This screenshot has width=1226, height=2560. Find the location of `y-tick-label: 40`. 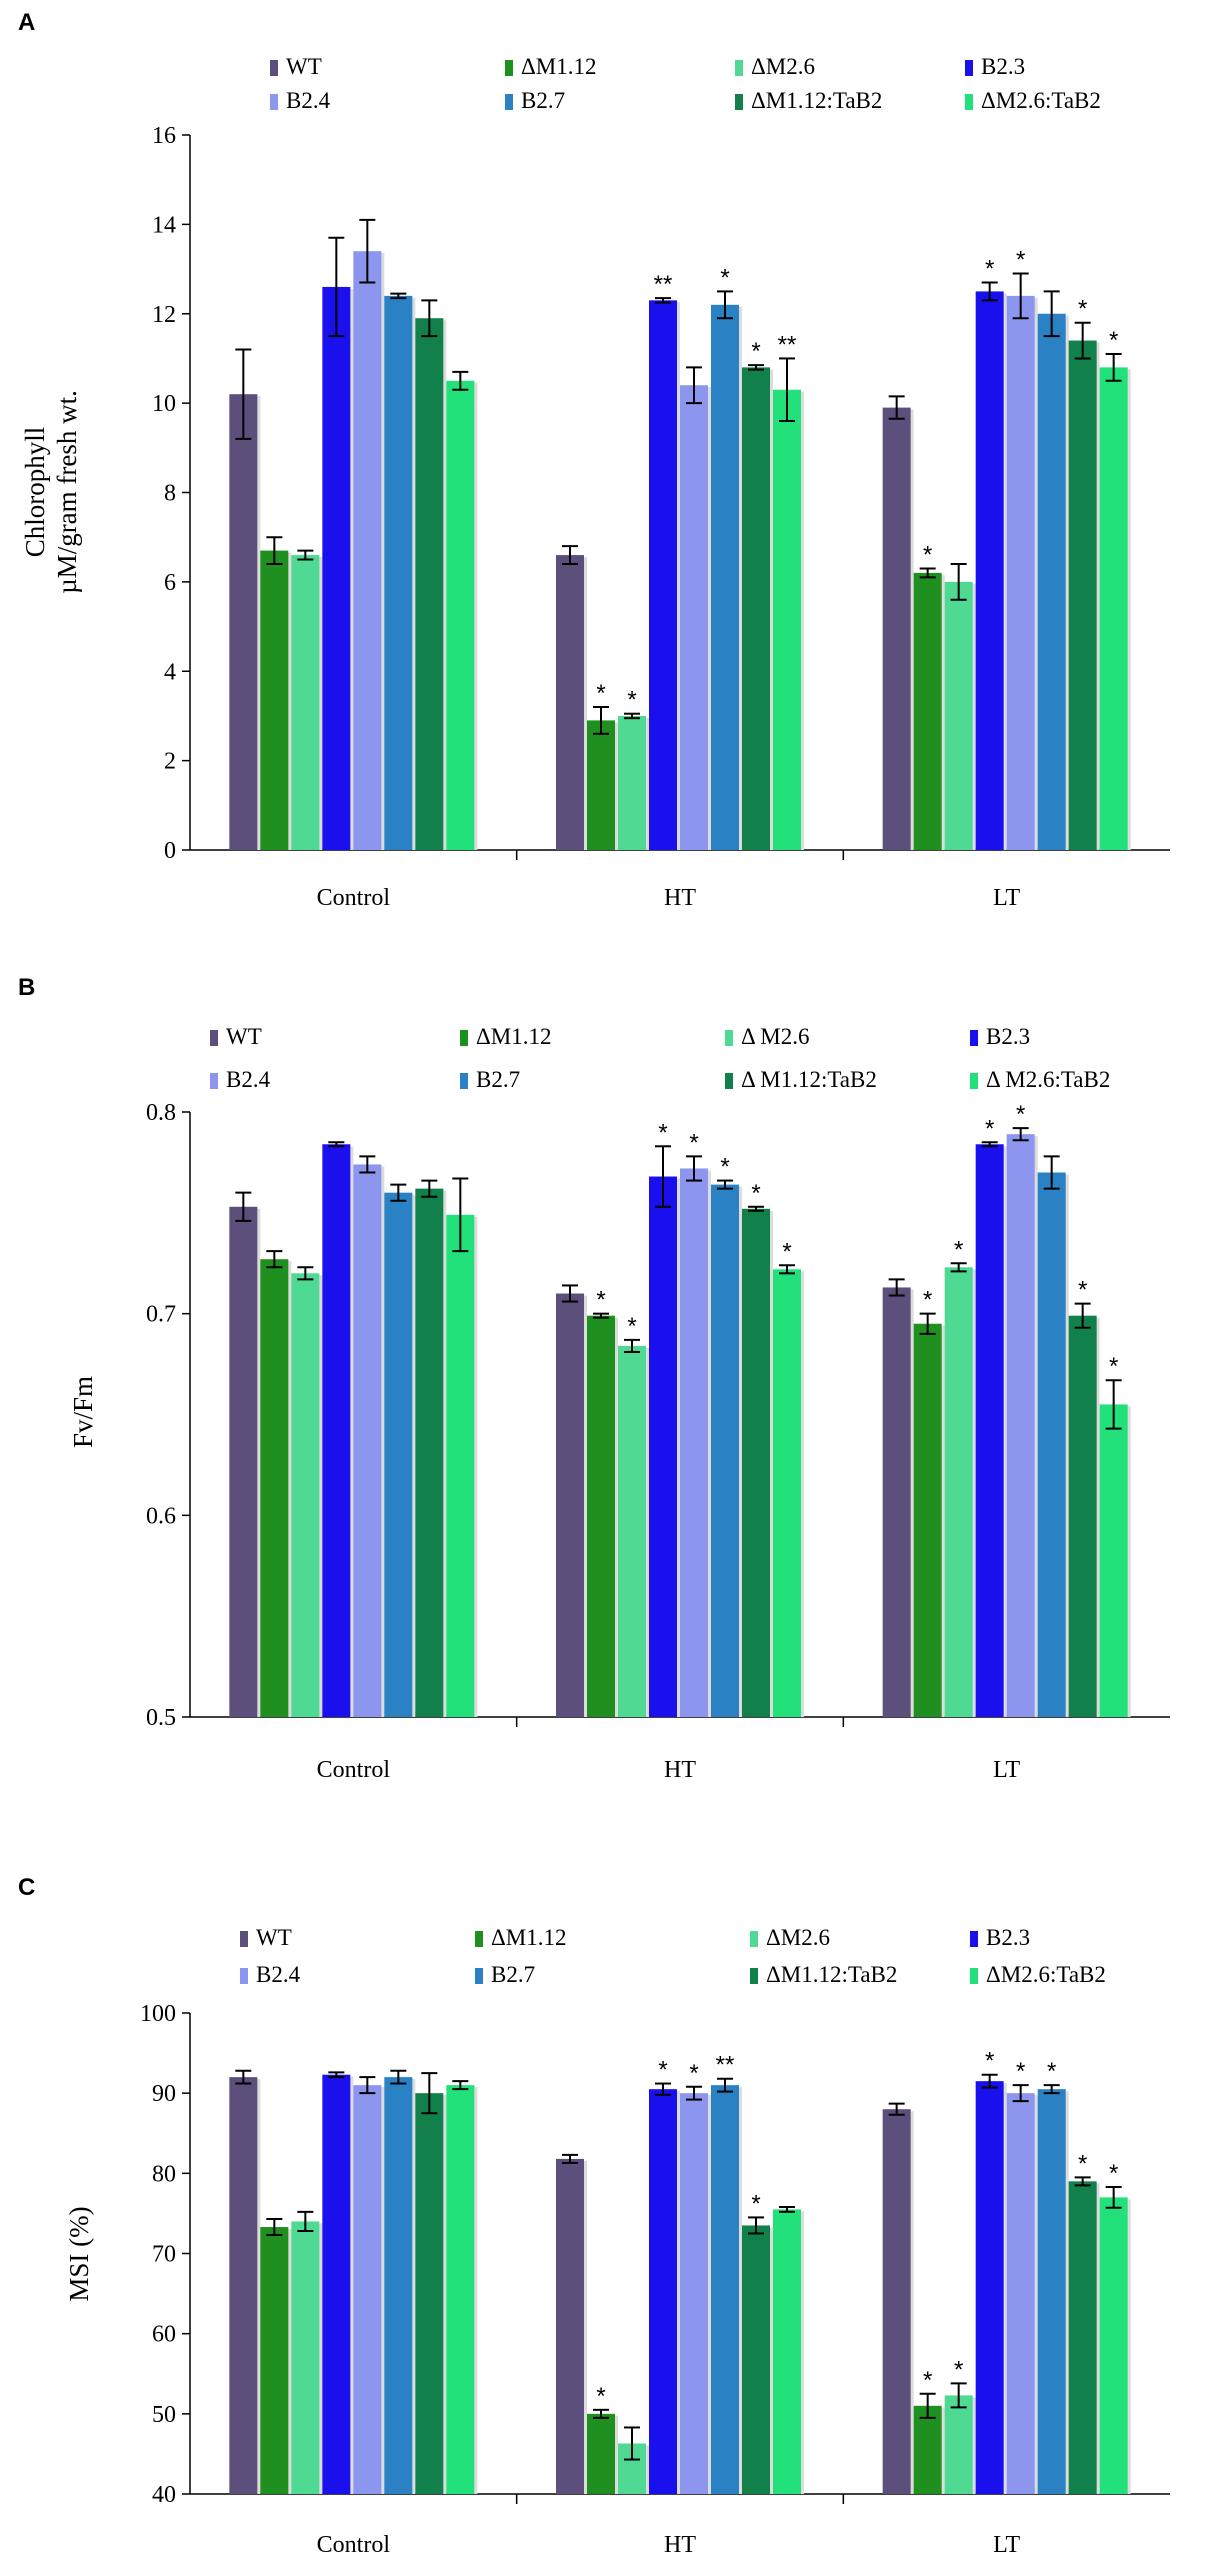

y-tick-label: 40 is located at coordinates (164, 2495).